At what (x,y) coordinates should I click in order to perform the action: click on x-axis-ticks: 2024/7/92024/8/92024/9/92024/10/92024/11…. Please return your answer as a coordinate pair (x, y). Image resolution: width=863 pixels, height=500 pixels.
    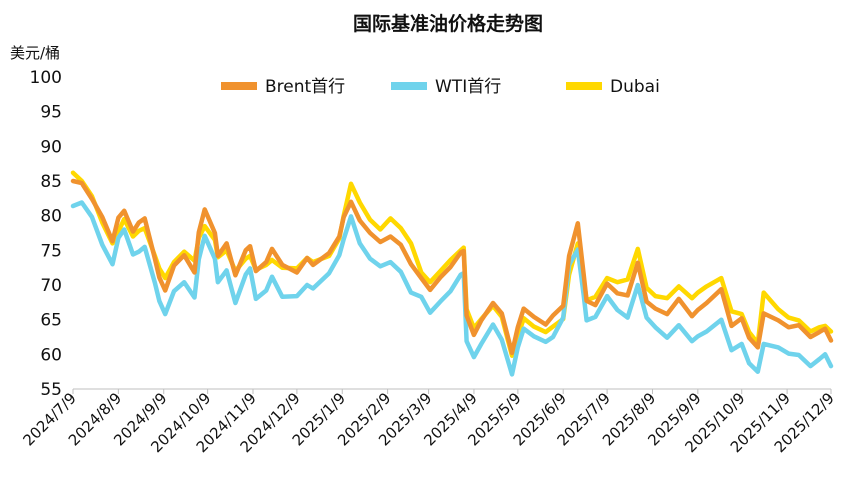
    Looking at the image, I should click on (428, 422).